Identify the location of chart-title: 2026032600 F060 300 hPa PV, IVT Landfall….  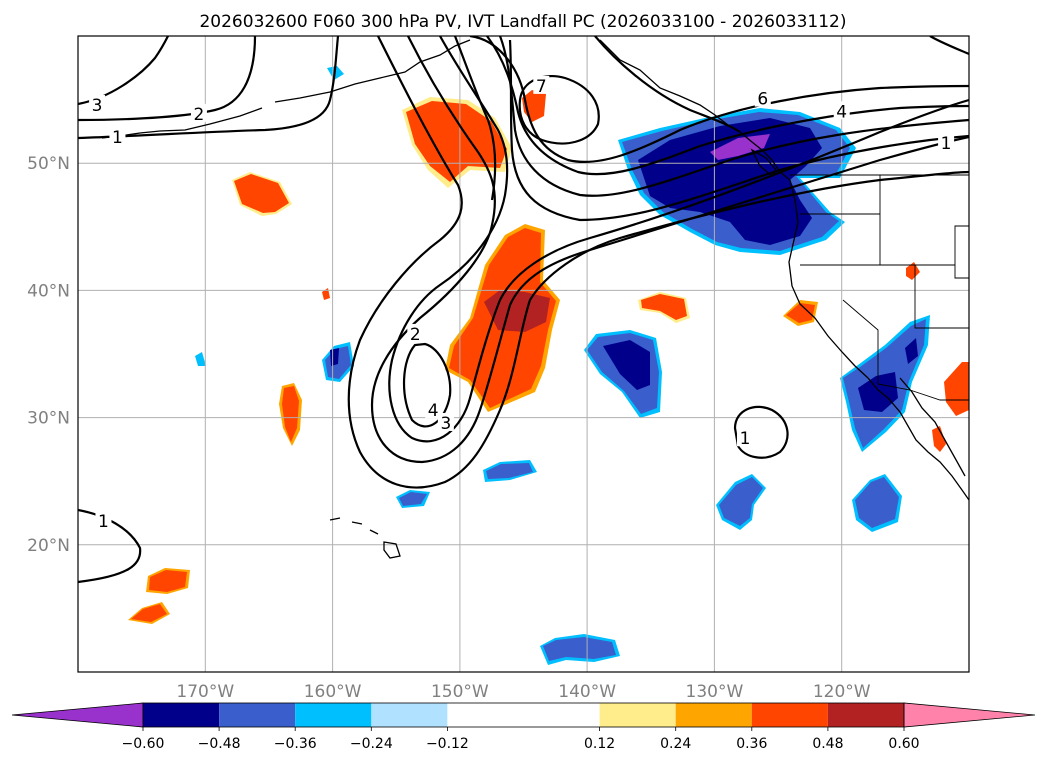
(522, 22).